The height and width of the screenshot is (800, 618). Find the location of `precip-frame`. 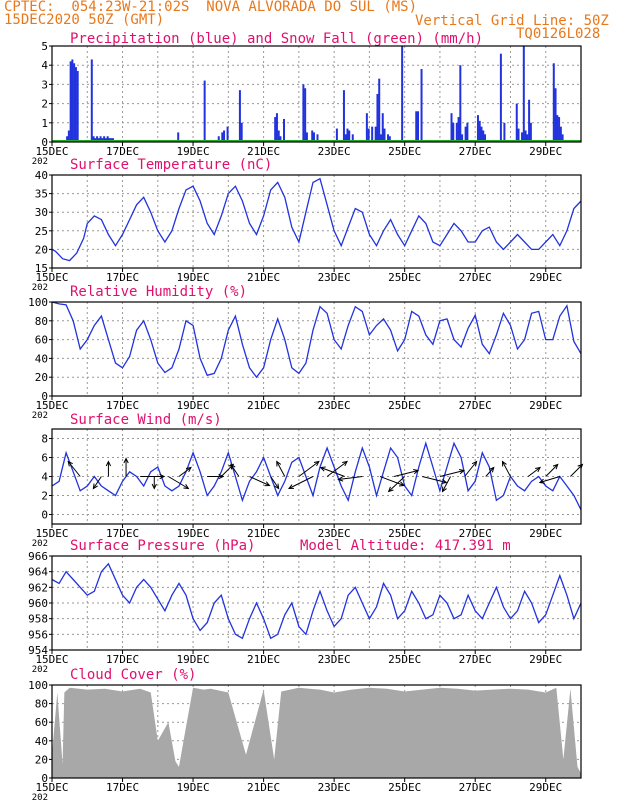

precip-frame is located at coordinates (316, 94).